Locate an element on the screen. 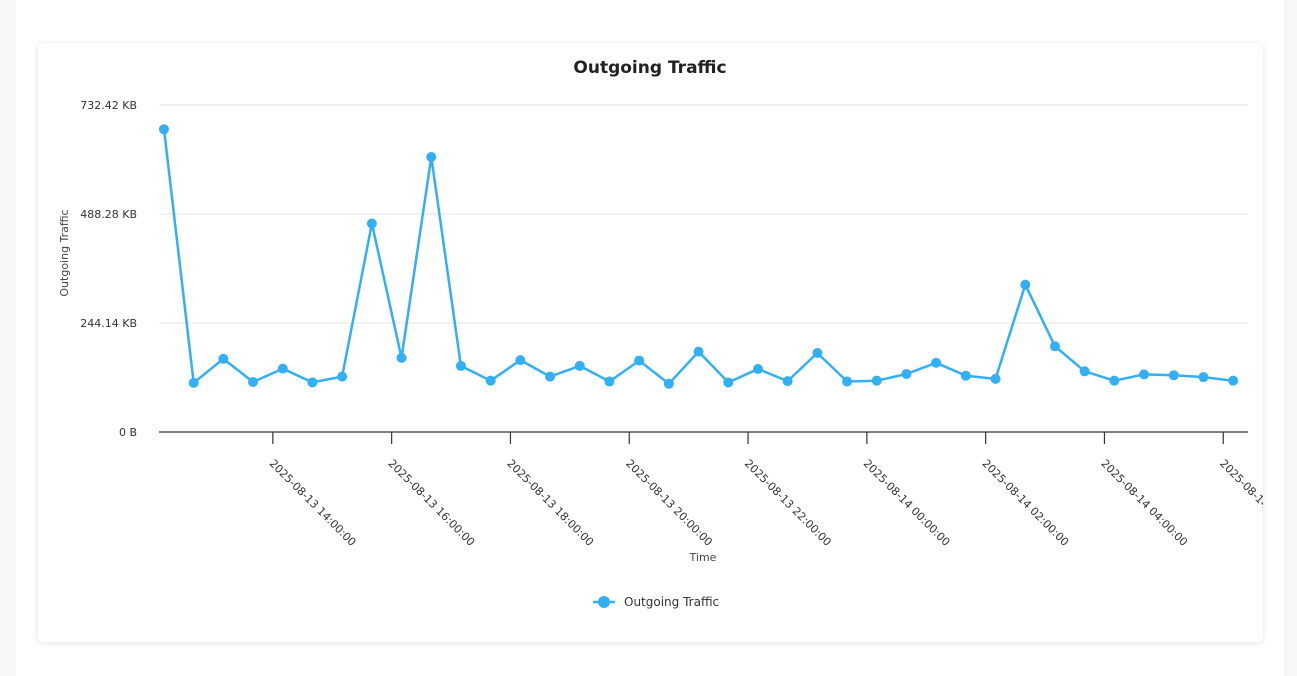 The width and height of the screenshot is (1297, 676). legend: Outgoing Traffic is located at coordinates (656, 602).